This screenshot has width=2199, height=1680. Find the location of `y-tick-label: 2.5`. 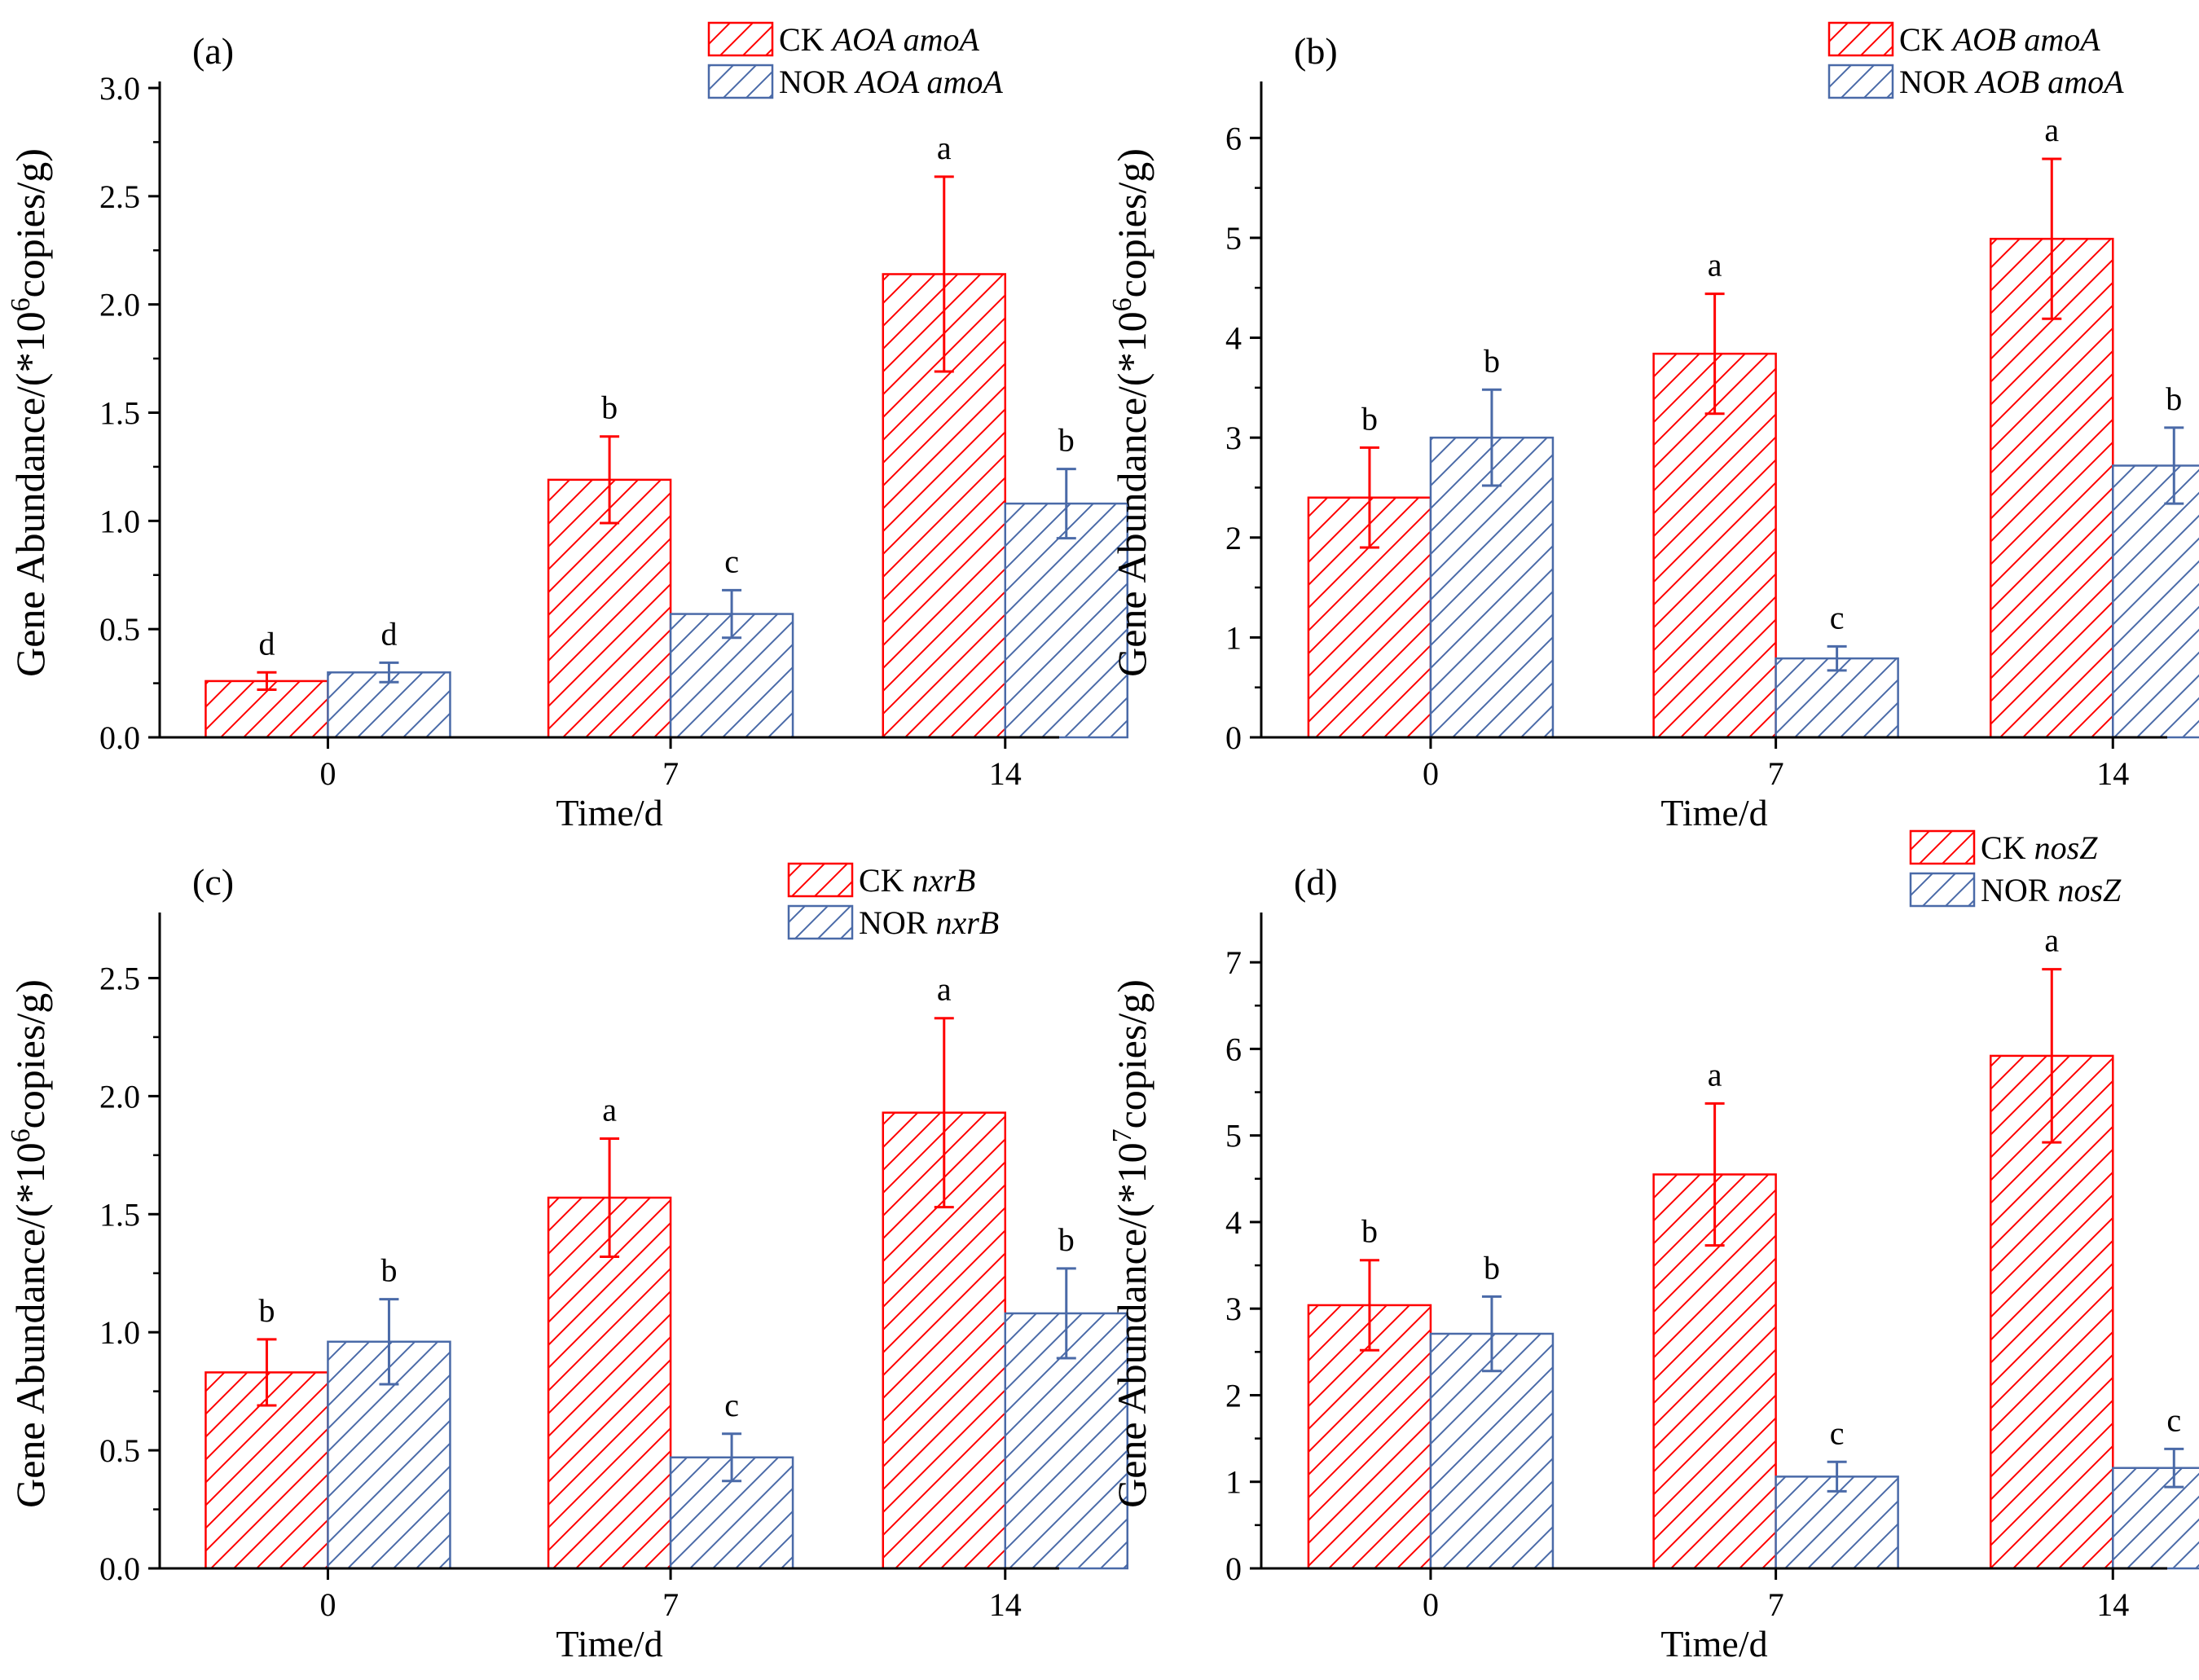

y-tick-label: 2.5 is located at coordinates (120, 978).